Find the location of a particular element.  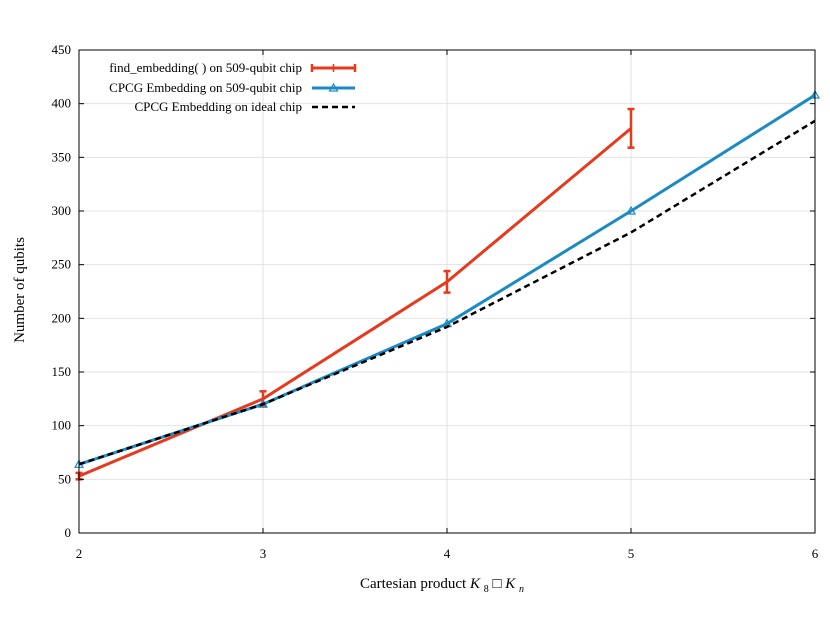

x-axis-label-k: K is located at coordinates (475, 584).